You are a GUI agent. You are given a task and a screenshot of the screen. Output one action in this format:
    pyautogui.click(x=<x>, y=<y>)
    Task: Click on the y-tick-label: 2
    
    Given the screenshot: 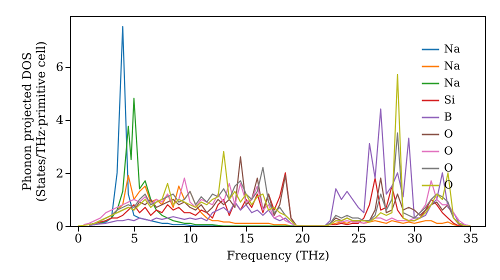 What is the action you would take?
    pyautogui.click(x=60, y=173)
    